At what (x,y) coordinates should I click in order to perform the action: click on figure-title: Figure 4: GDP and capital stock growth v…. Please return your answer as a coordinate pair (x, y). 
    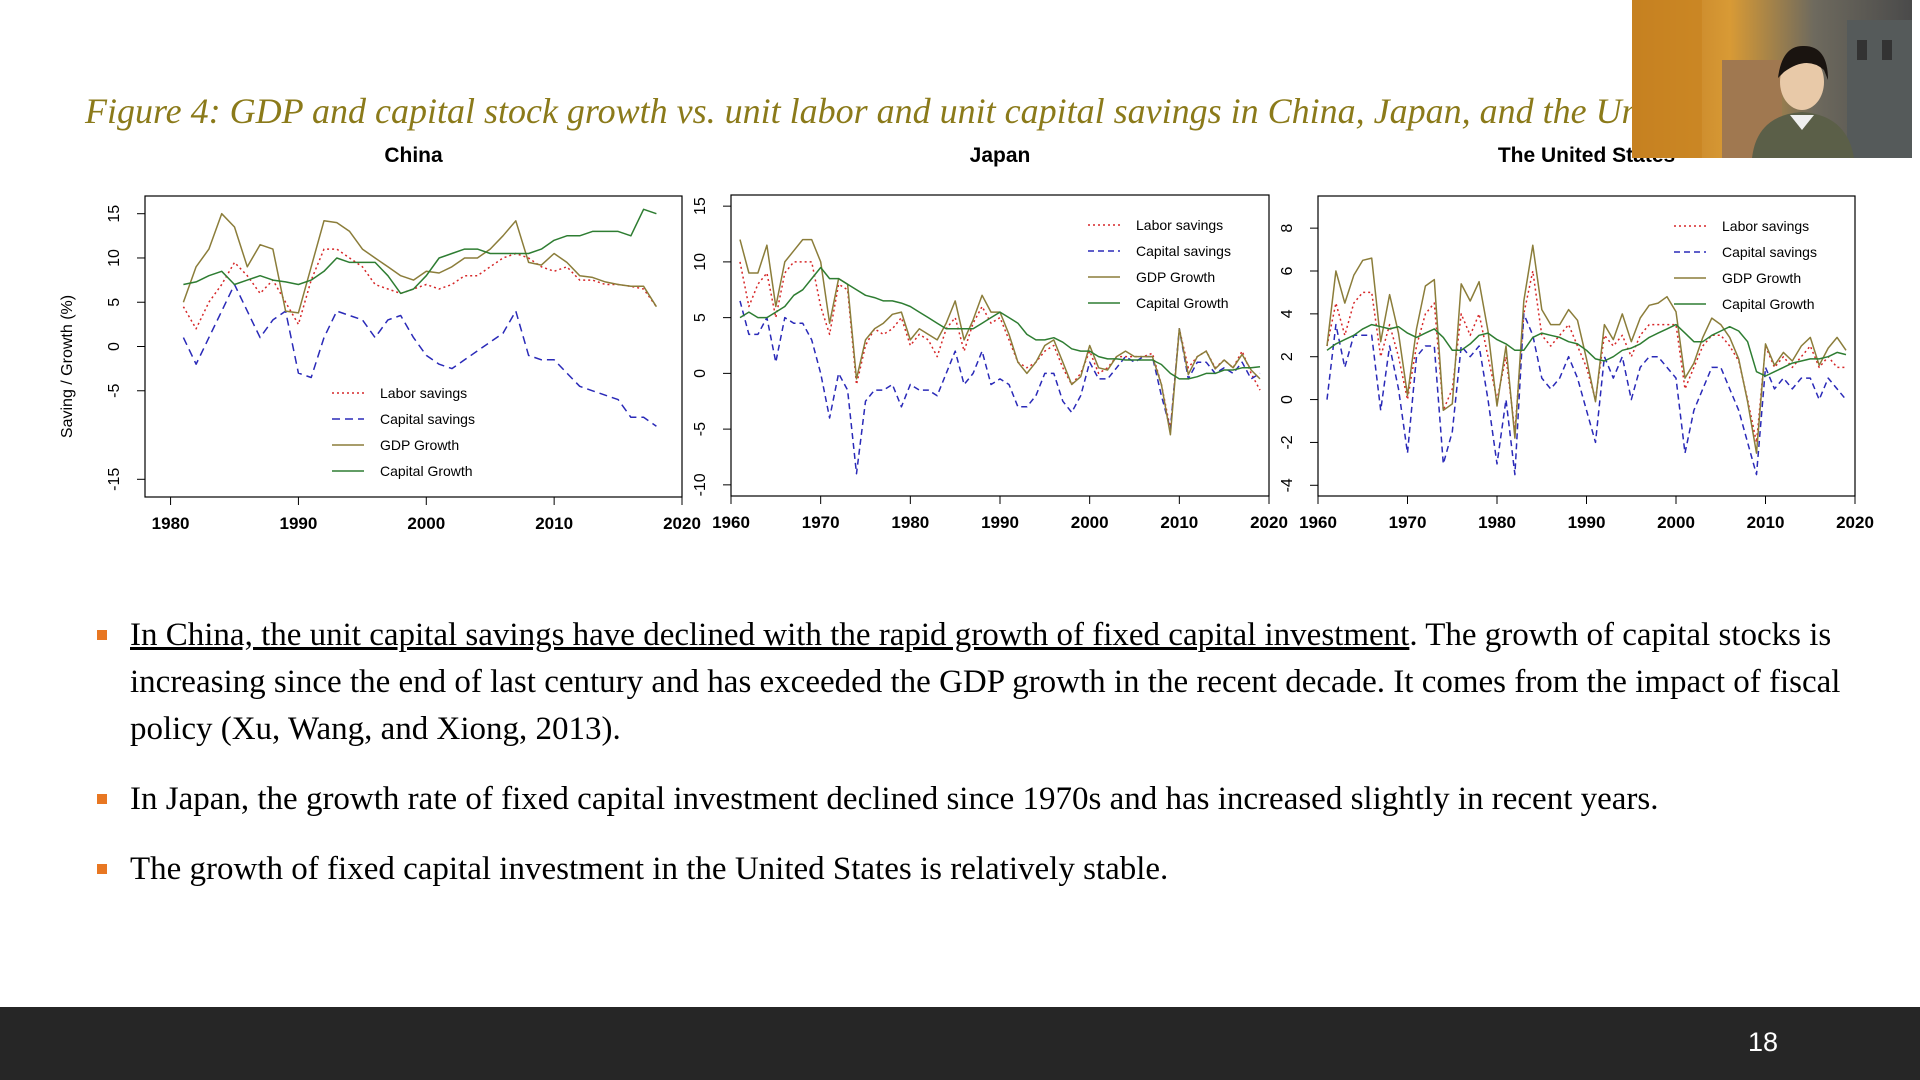
    Looking at the image, I should click on (862, 111).